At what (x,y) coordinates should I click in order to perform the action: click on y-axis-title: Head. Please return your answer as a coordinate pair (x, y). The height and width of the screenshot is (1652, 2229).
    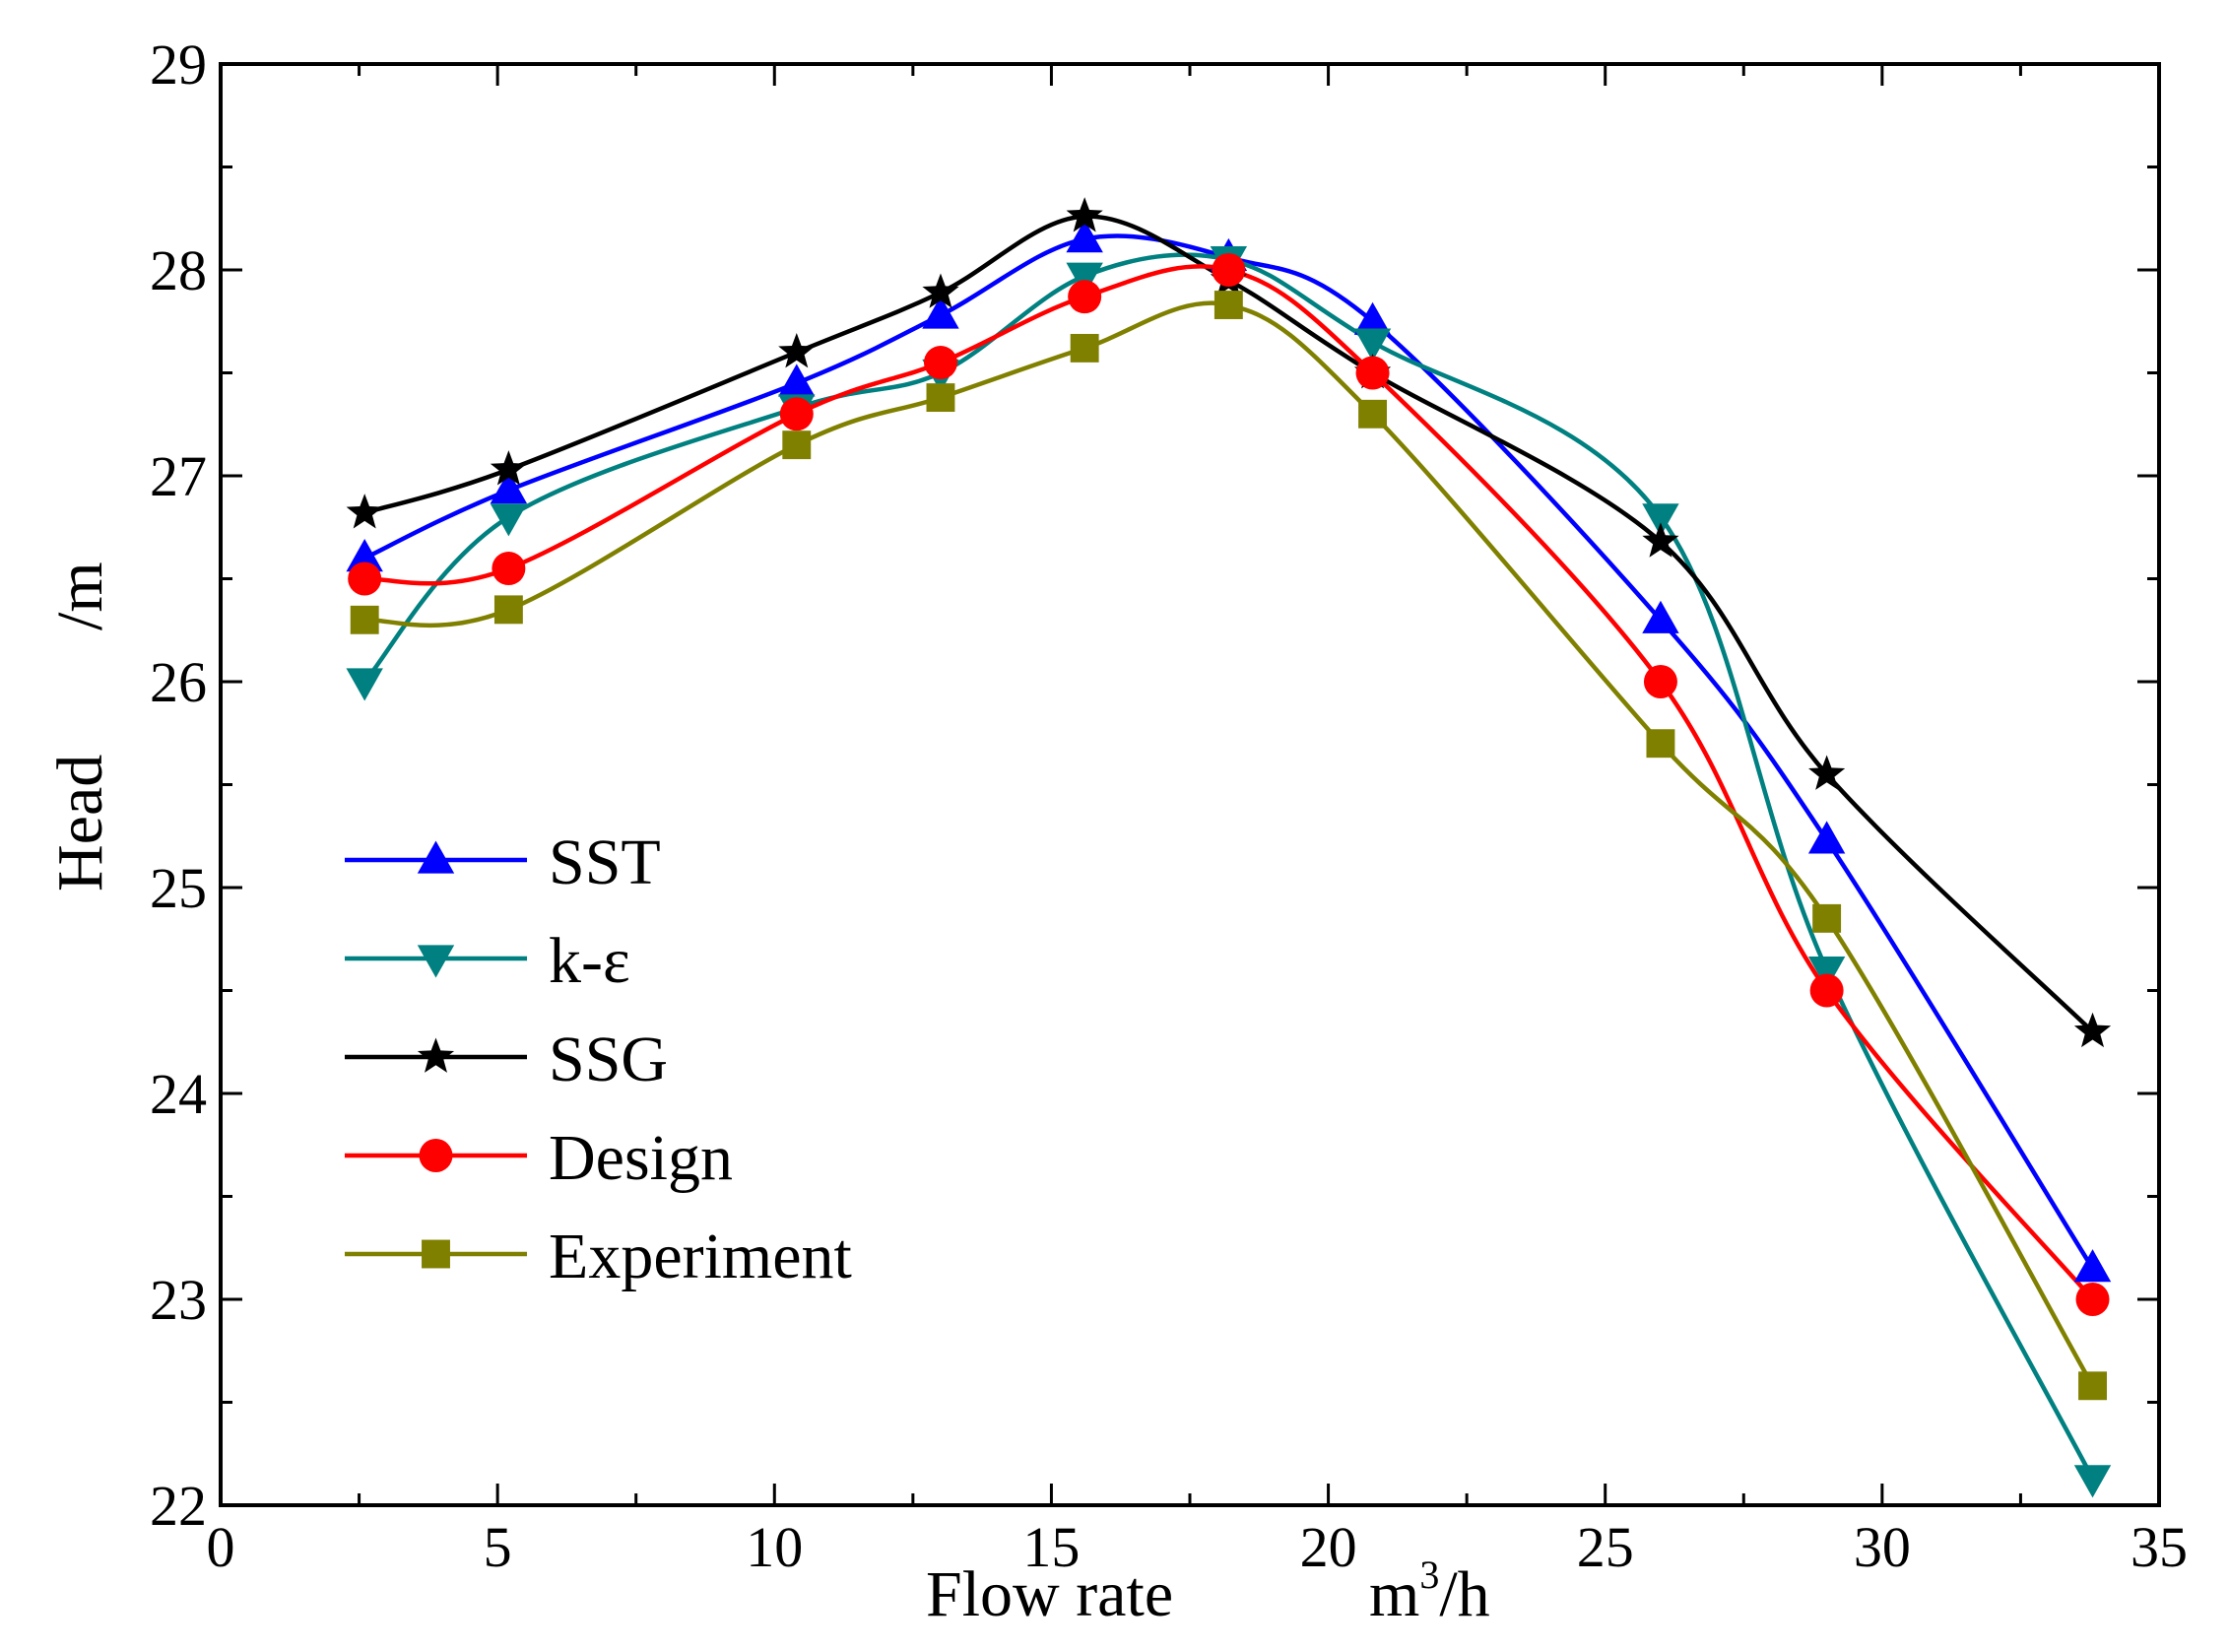
    Looking at the image, I should click on (80, 823).